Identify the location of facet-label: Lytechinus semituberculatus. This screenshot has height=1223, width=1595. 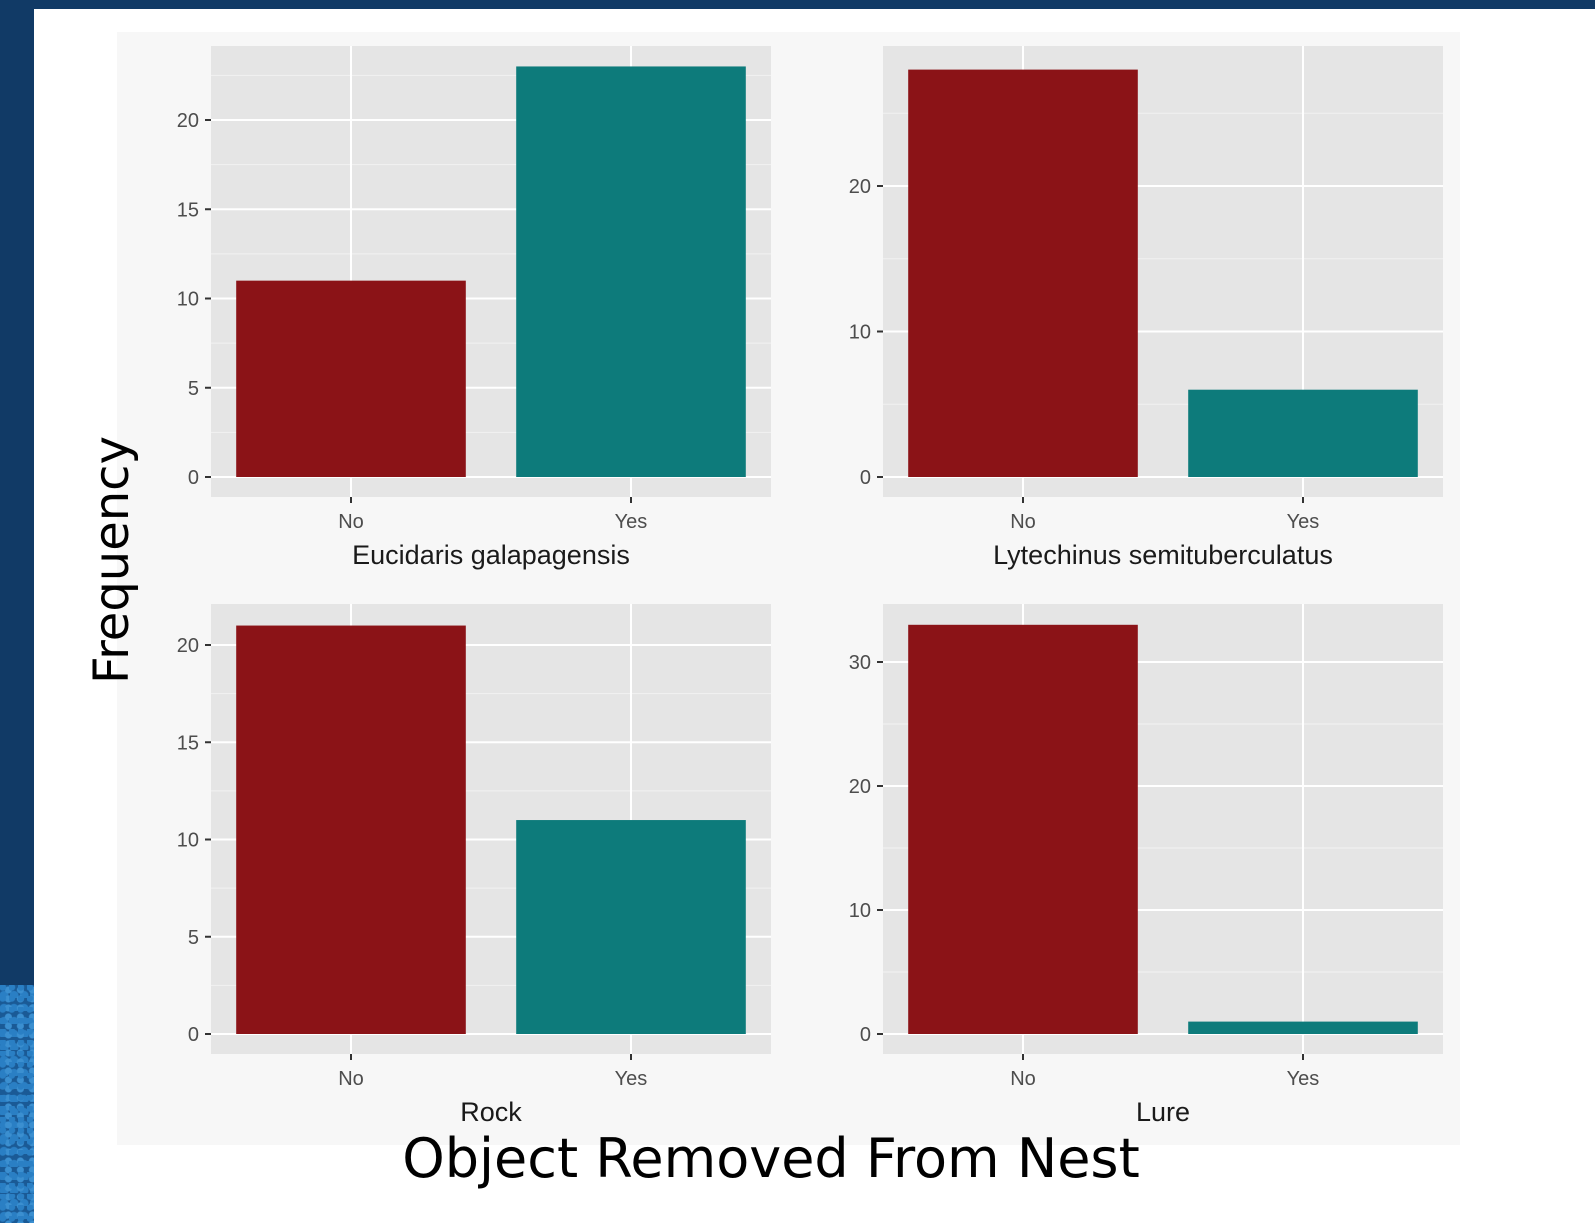
(1163, 555).